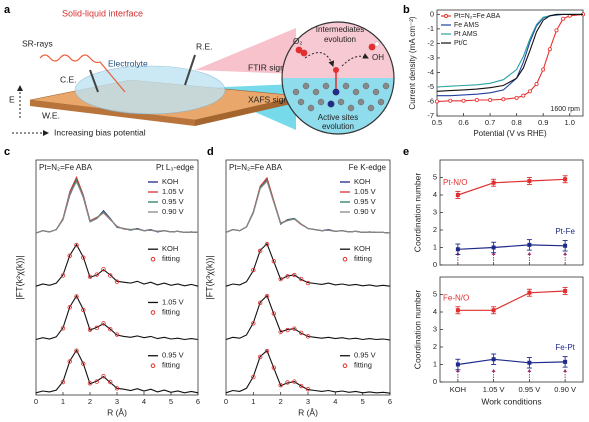 The width and height of the screenshot is (589, 422). What do you see at coordinates (7, 10) in the screenshot?
I see `panel-label: a` at bounding box center [7, 10].